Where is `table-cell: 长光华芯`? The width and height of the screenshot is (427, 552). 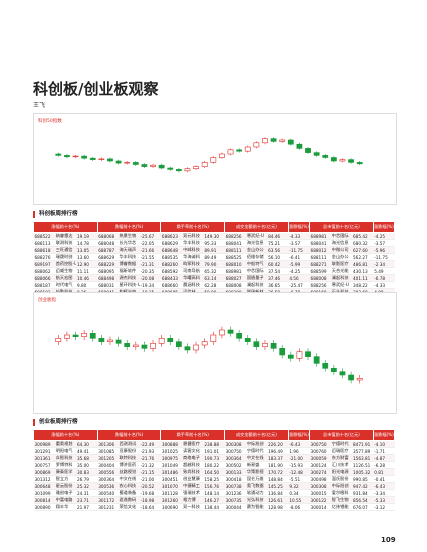
table-cell: 长光华芯 is located at coordinates (129, 243).